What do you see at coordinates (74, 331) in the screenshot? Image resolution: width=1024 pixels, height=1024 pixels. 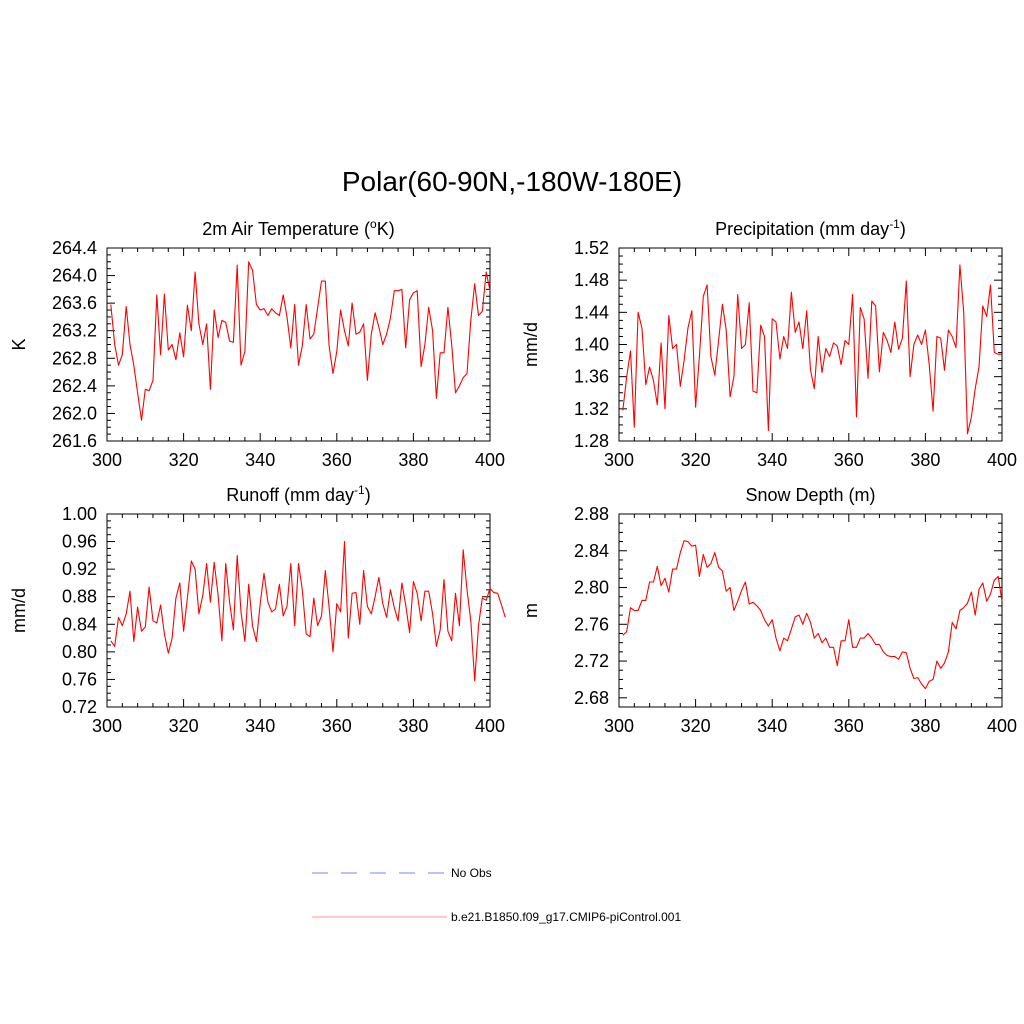 I see `y-tick-label: 263.2` at bounding box center [74, 331].